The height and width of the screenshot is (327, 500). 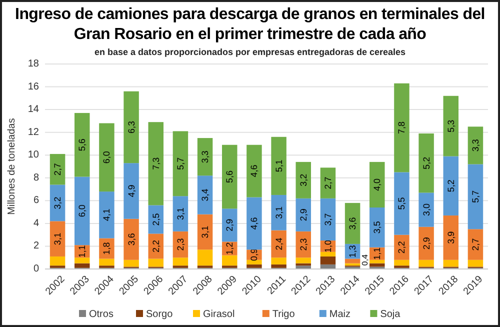 I want to click on data-label: 2,4, so click(x=279, y=244).